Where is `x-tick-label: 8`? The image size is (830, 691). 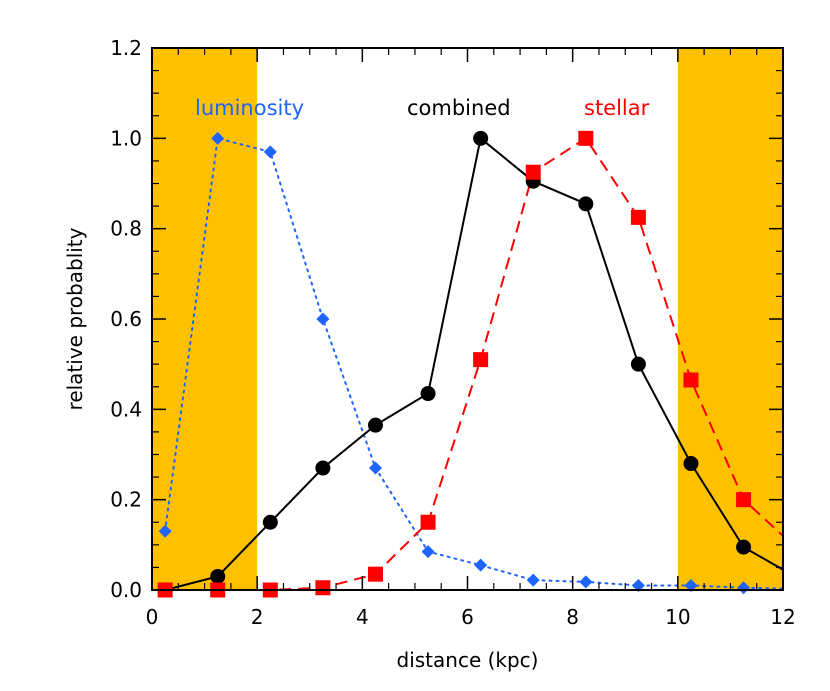
x-tick-label: 8 is located at coordinates (572, 617).